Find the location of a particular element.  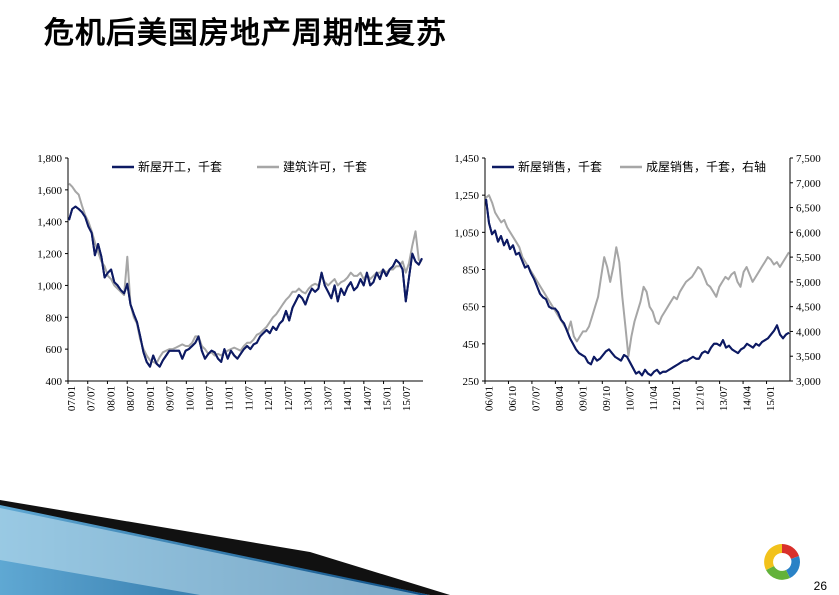

legend-label-2: 成屋销售，千套，右轴 is located at coordinates (706, 166).